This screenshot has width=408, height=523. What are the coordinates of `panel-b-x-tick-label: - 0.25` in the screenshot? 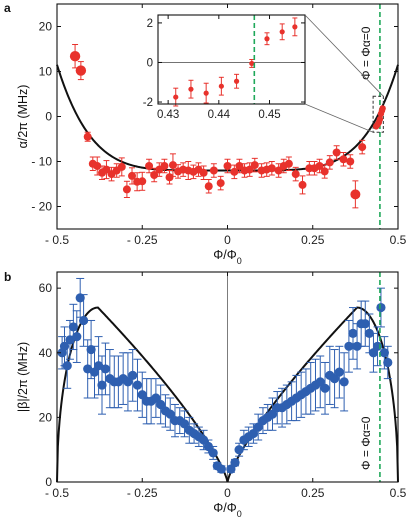 It's located at (142, 493).